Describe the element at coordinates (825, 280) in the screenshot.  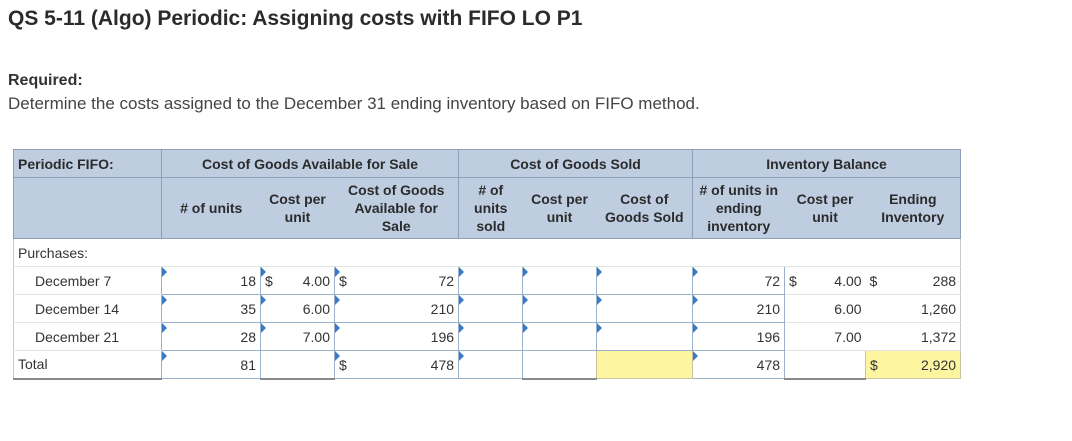
I see `inv-cost-per-unit: $4.00` at that location.